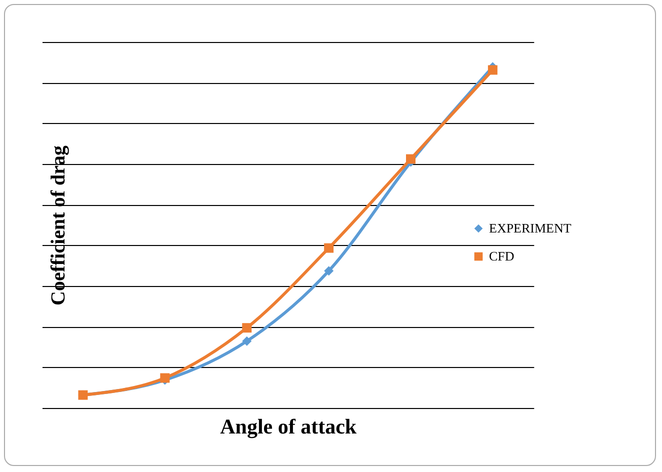 The height and width of the screenshot is (472, 662). What do you see at coordinates (501, 256) in the screenshot?
I see `legend-label: CFD` at bounding box center [501, 256].